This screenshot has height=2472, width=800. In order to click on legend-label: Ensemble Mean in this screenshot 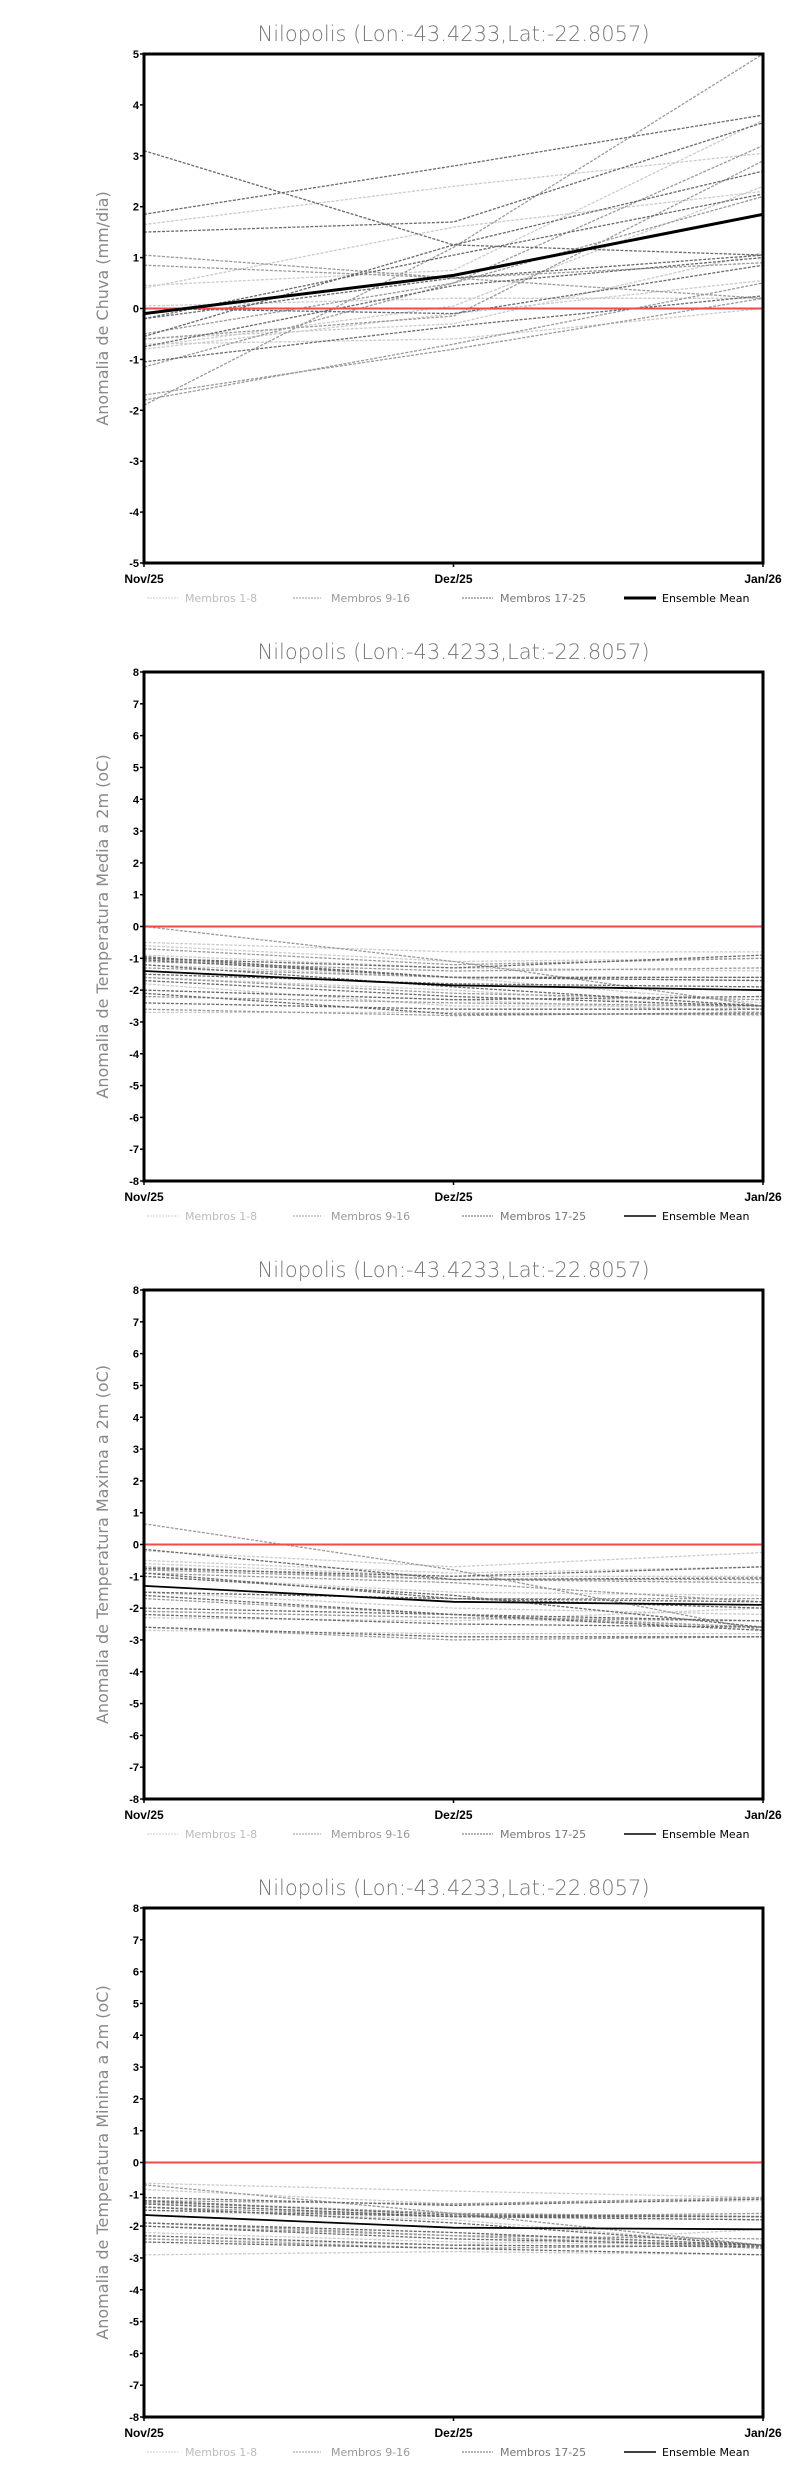, I will do `click(705, 1216)`.